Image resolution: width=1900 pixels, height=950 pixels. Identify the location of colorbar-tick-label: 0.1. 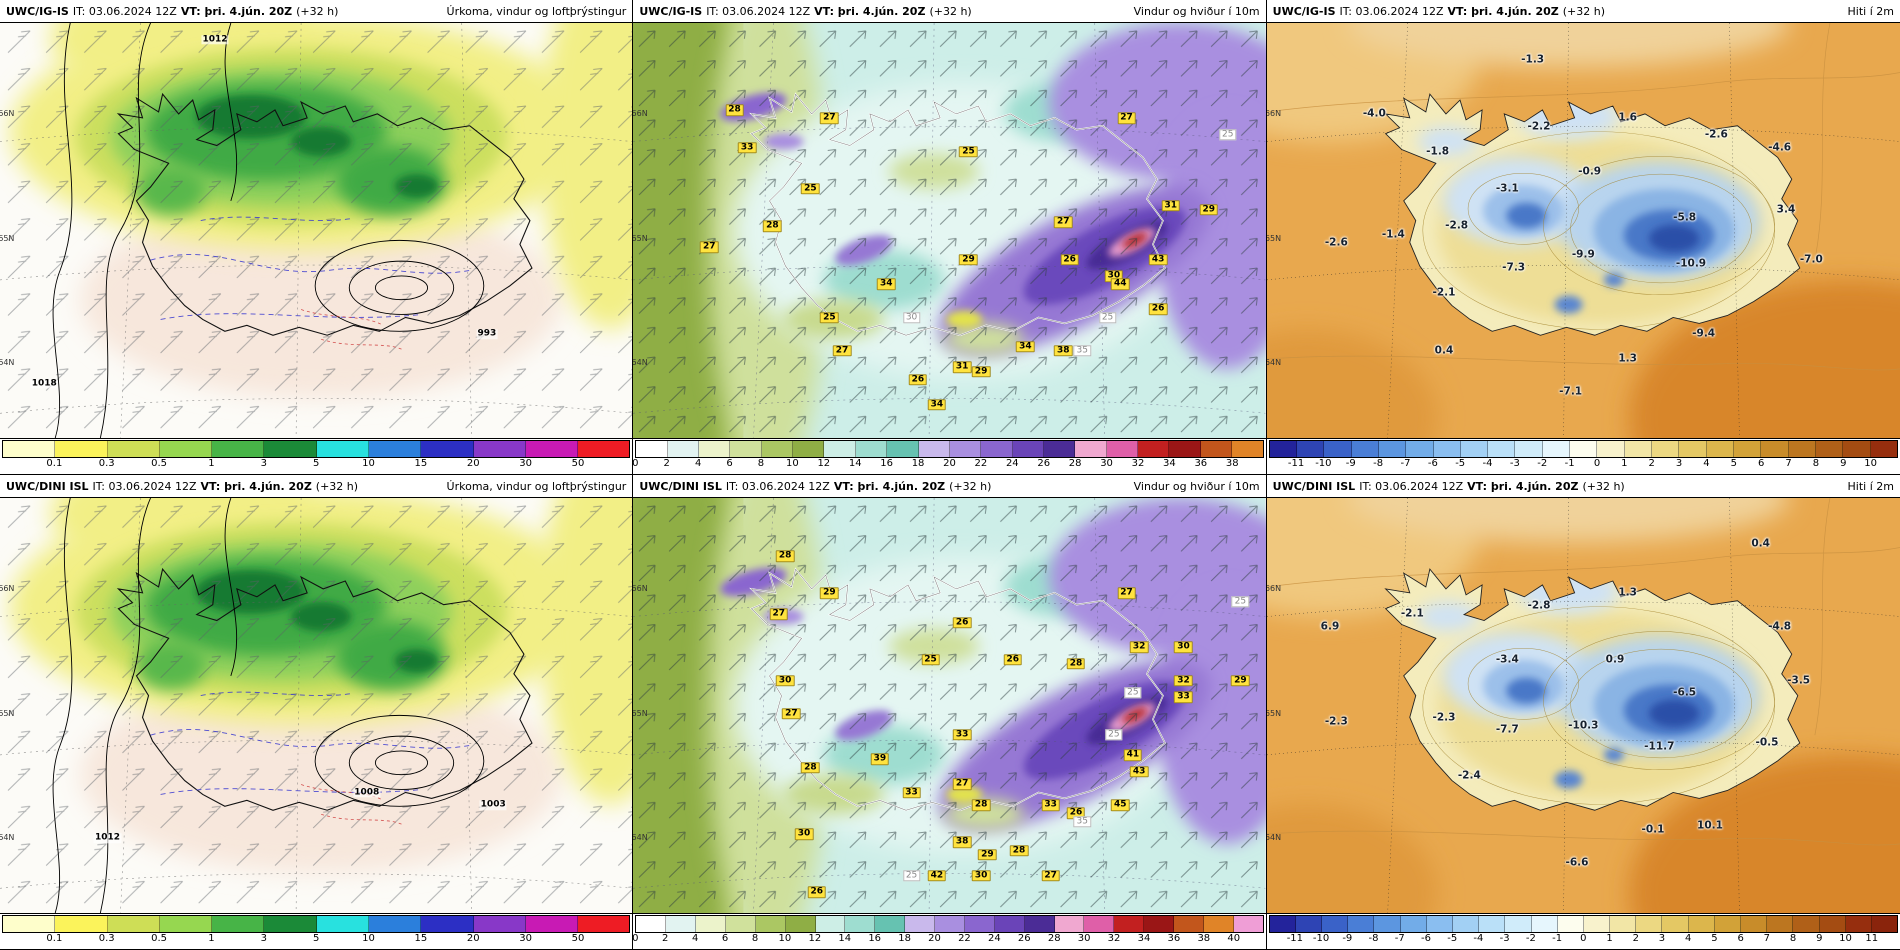
(54, 938).